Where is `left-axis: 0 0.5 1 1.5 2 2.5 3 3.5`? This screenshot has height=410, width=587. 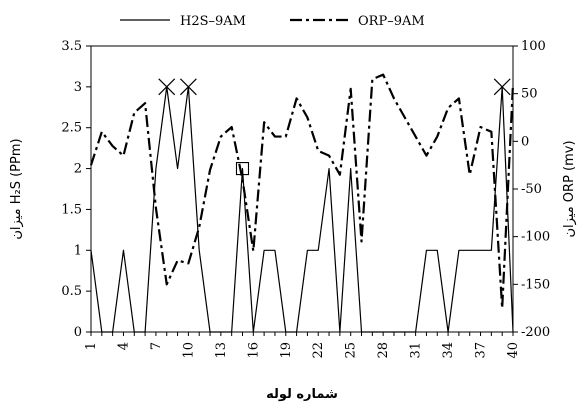 left-axis: 0 0.5 1 1.5 2 2.5 3 3.5 is located at coordinates (76, 189).